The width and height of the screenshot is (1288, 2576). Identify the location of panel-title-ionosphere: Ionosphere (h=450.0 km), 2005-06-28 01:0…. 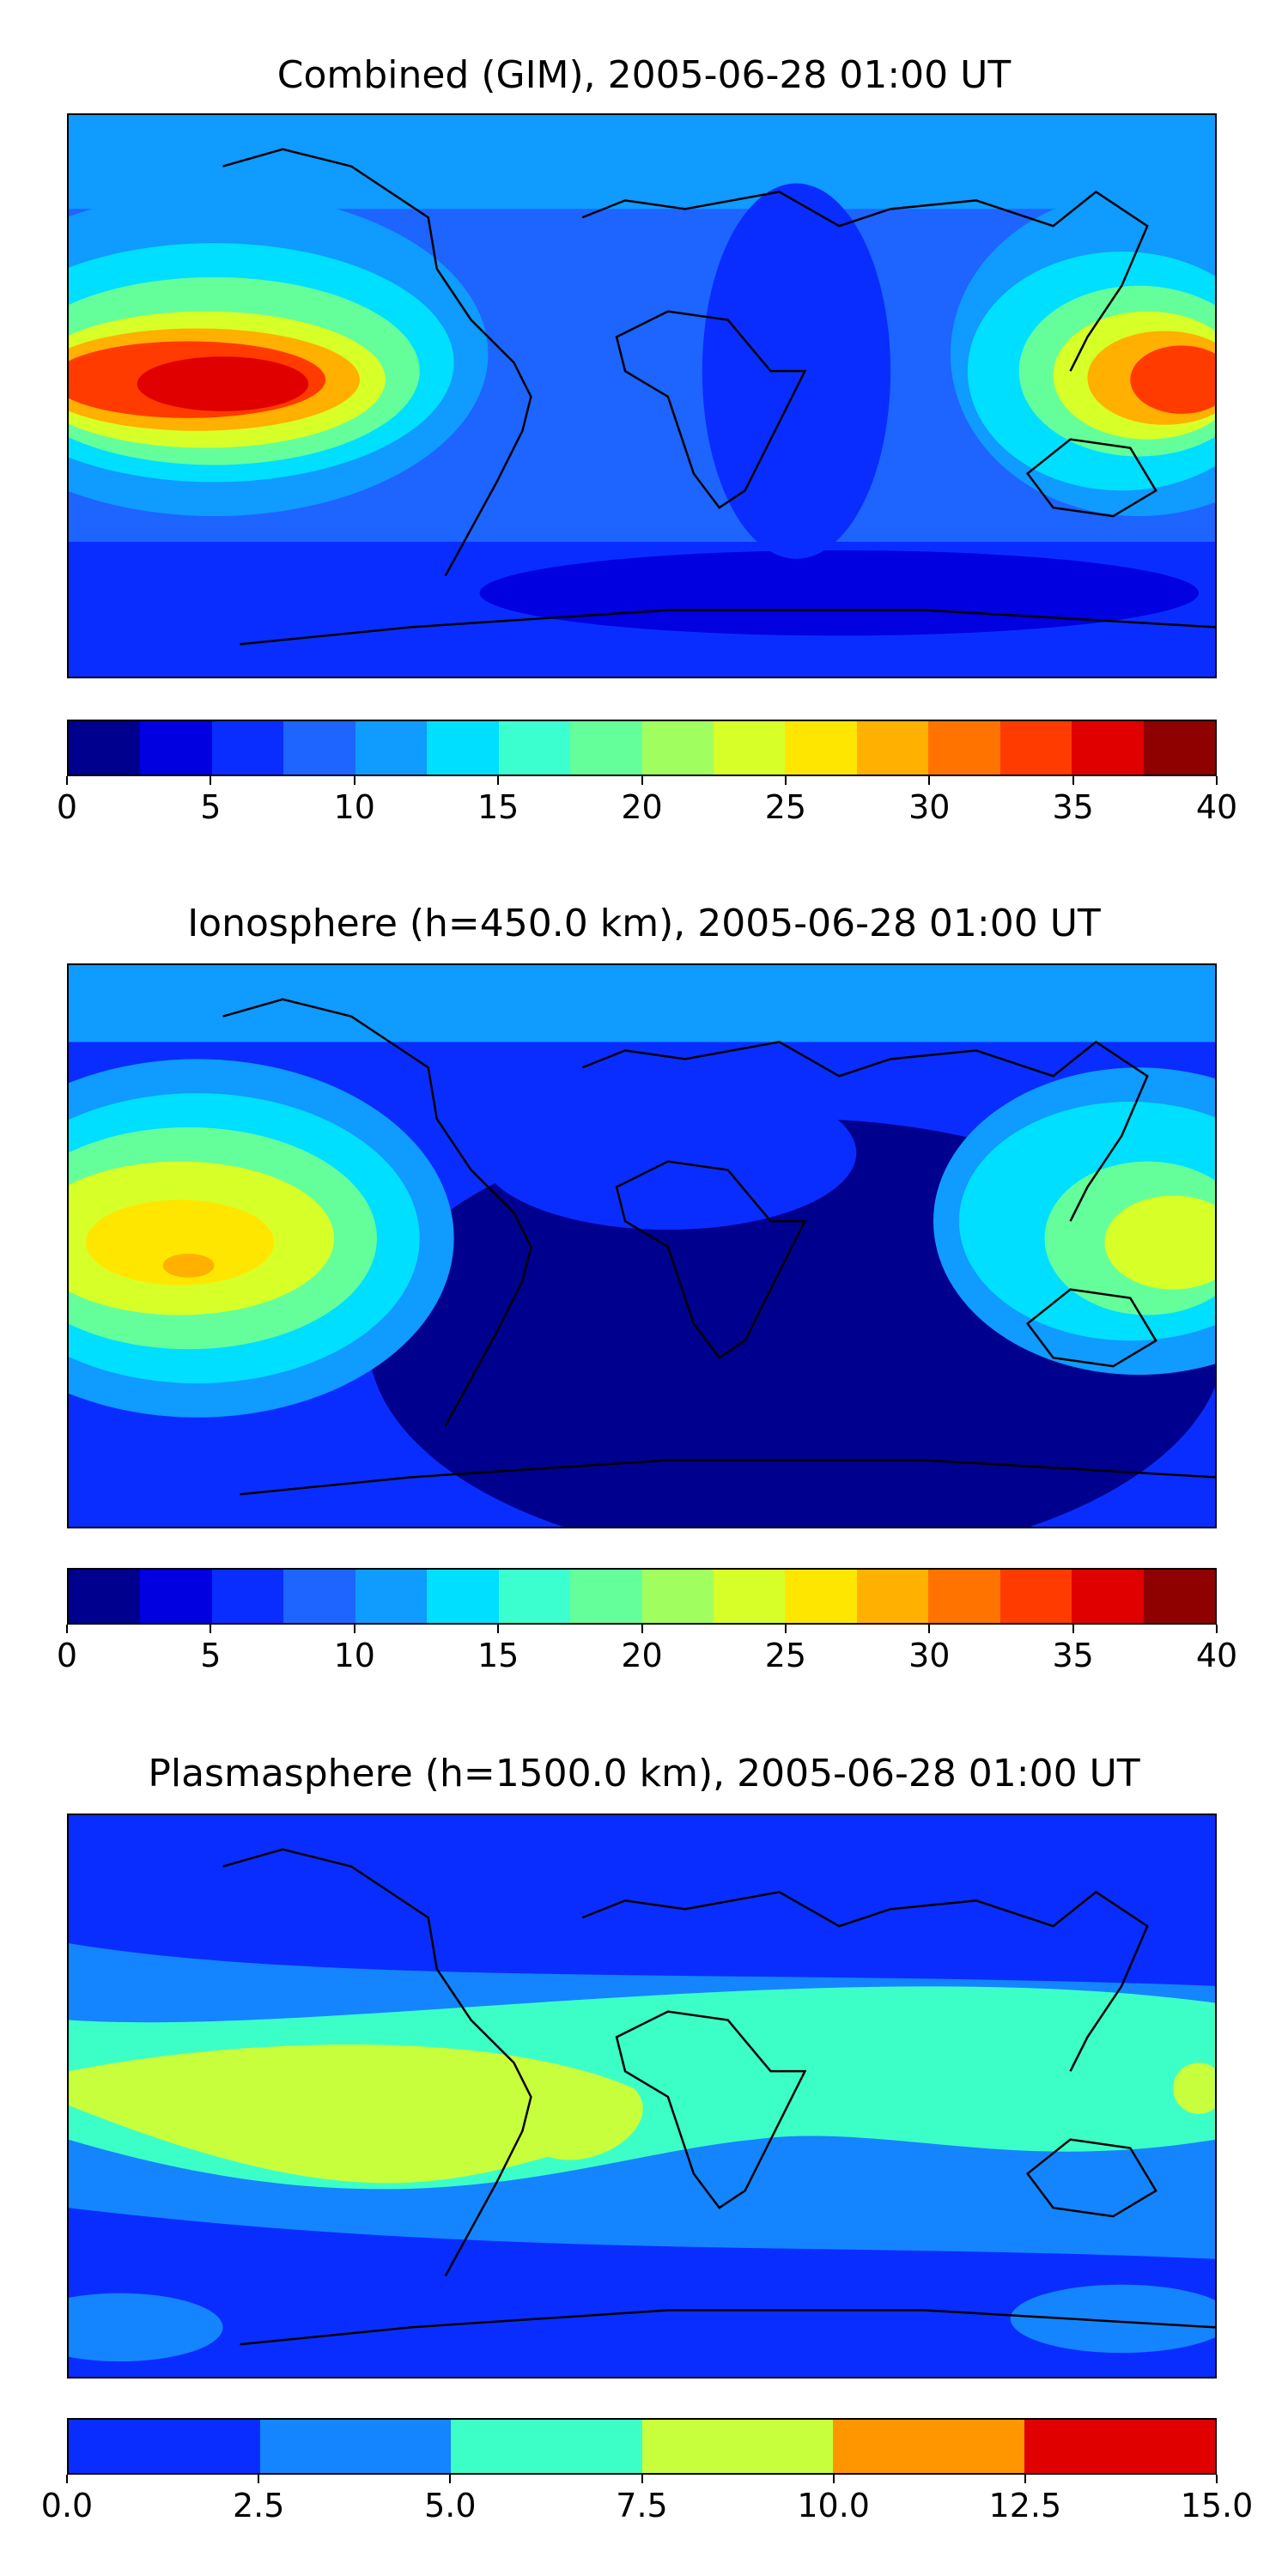
(644, 924).